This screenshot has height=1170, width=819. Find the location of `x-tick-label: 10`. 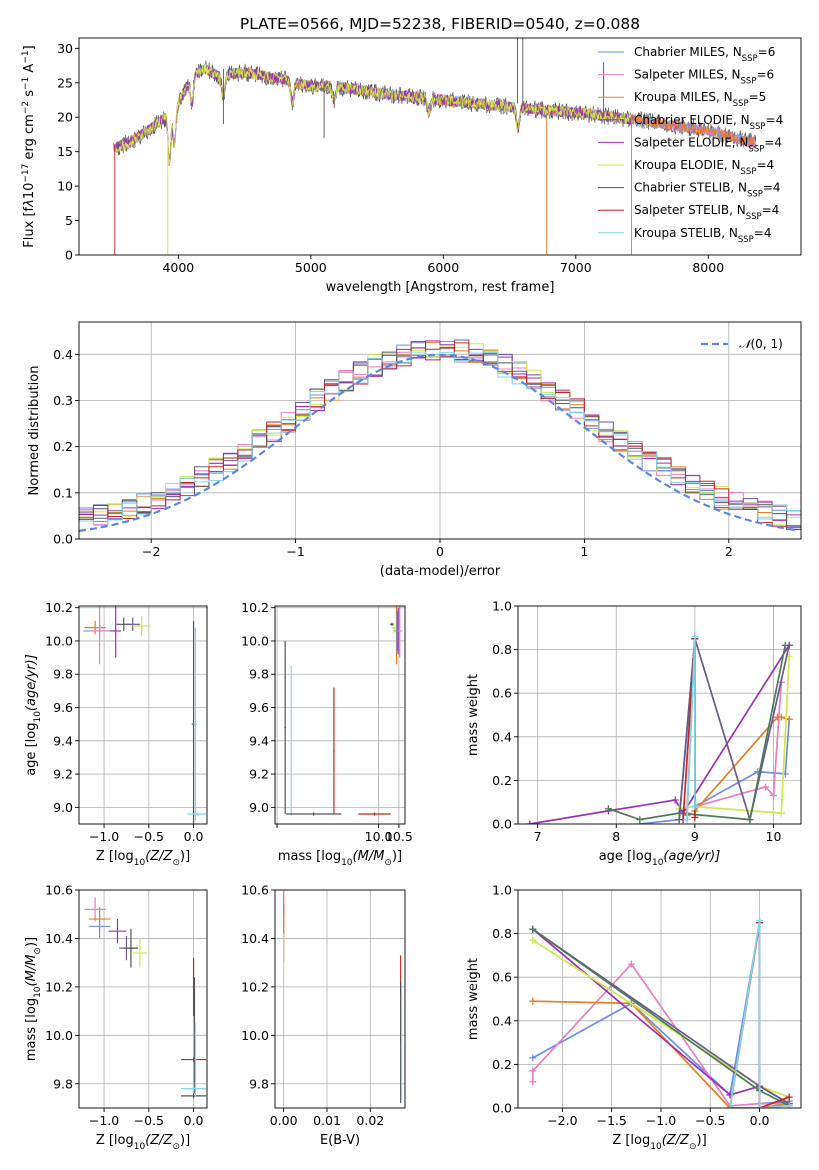

x-tick-label: 10 is located at coordinates (774, 836).